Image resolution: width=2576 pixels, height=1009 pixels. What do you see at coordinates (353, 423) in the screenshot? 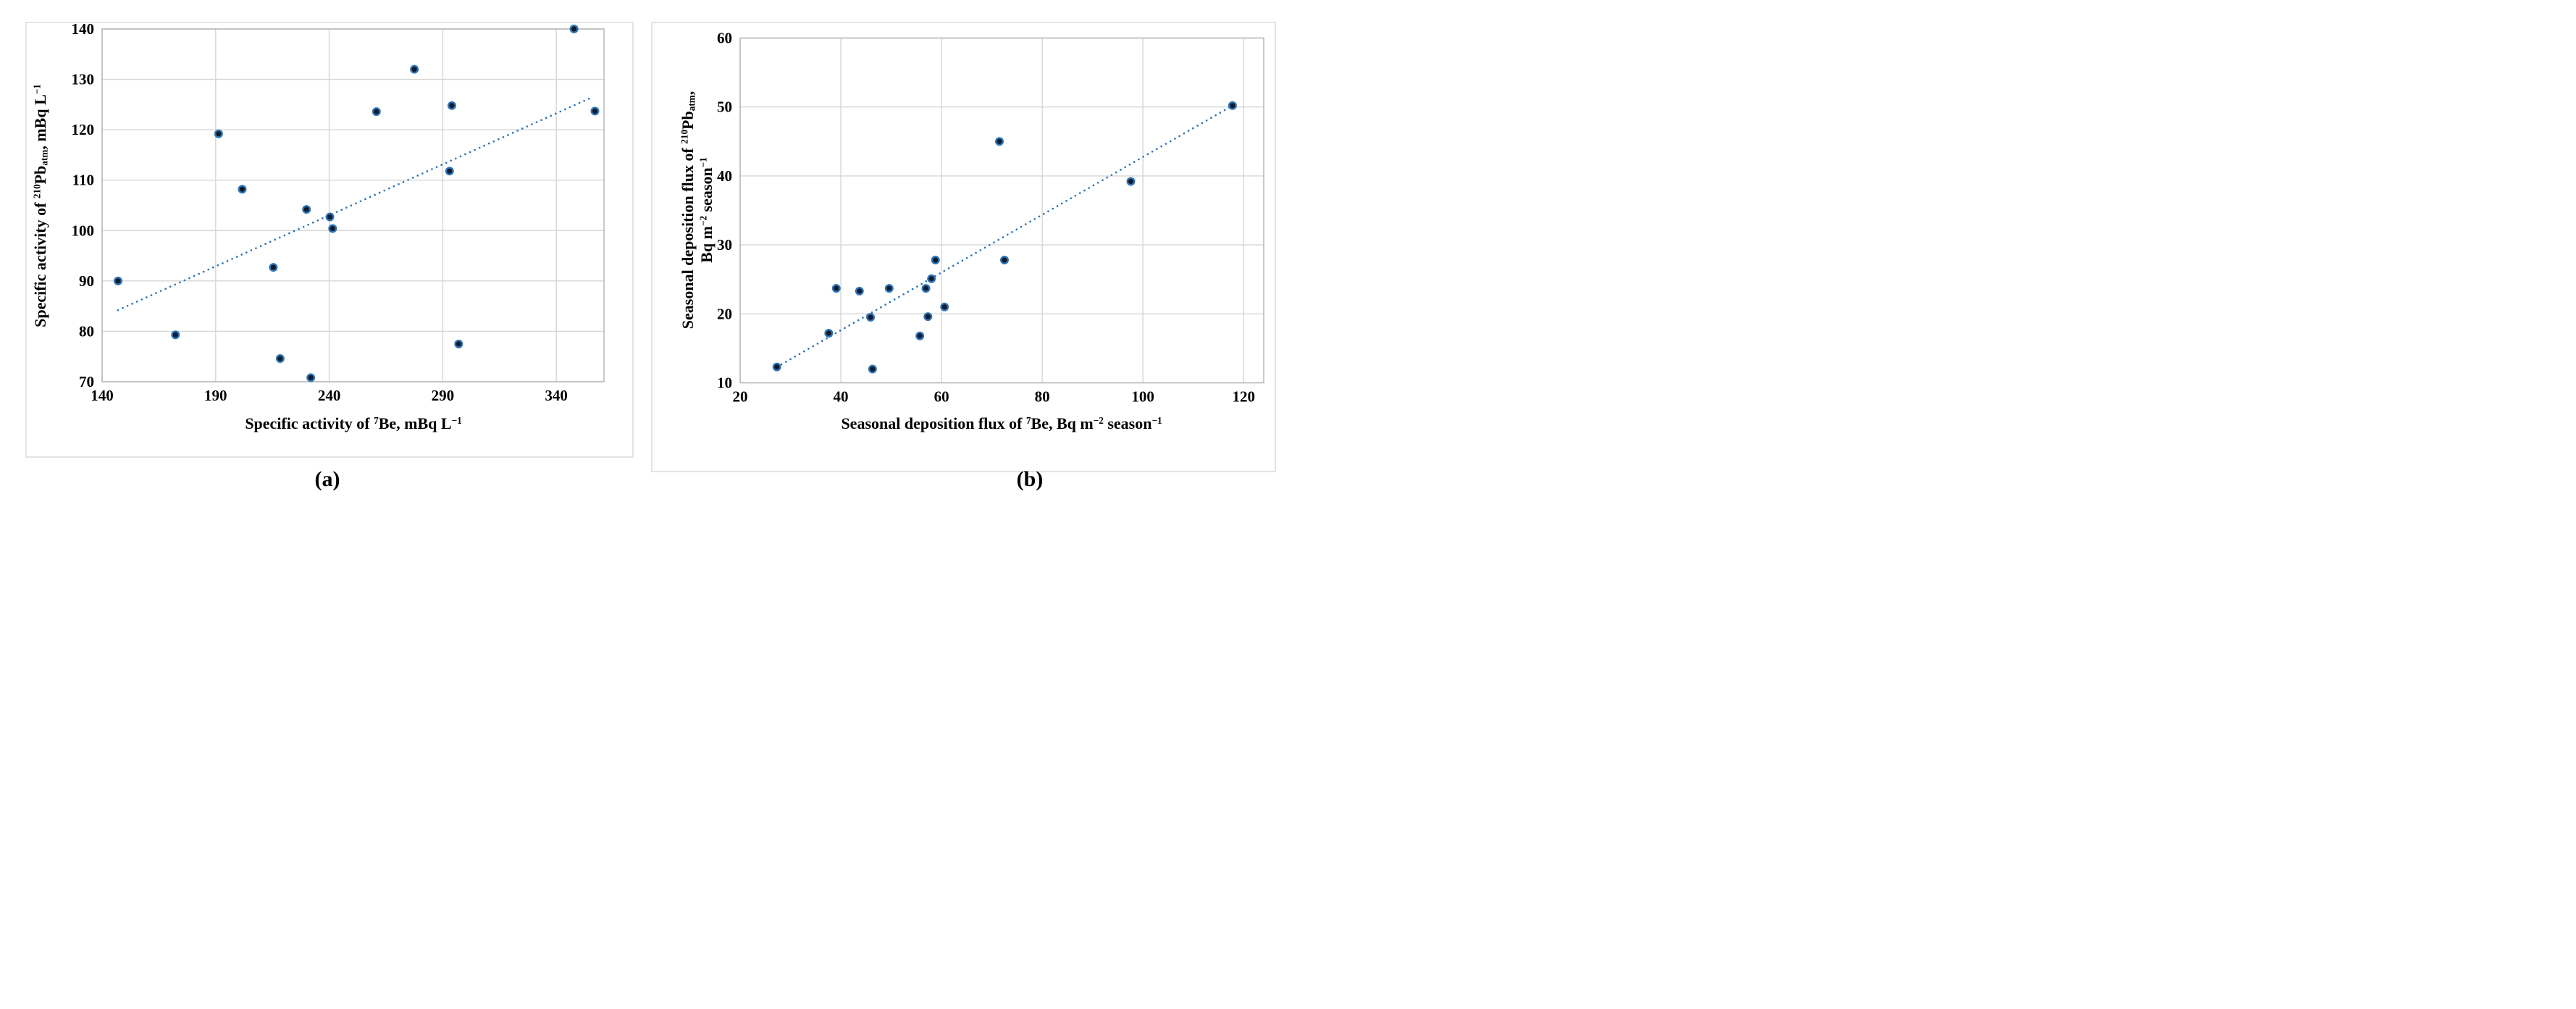
I see `x-axis-title-a: Specific activity of 7Be, mBq L−1` at bounding box center [353, 423].